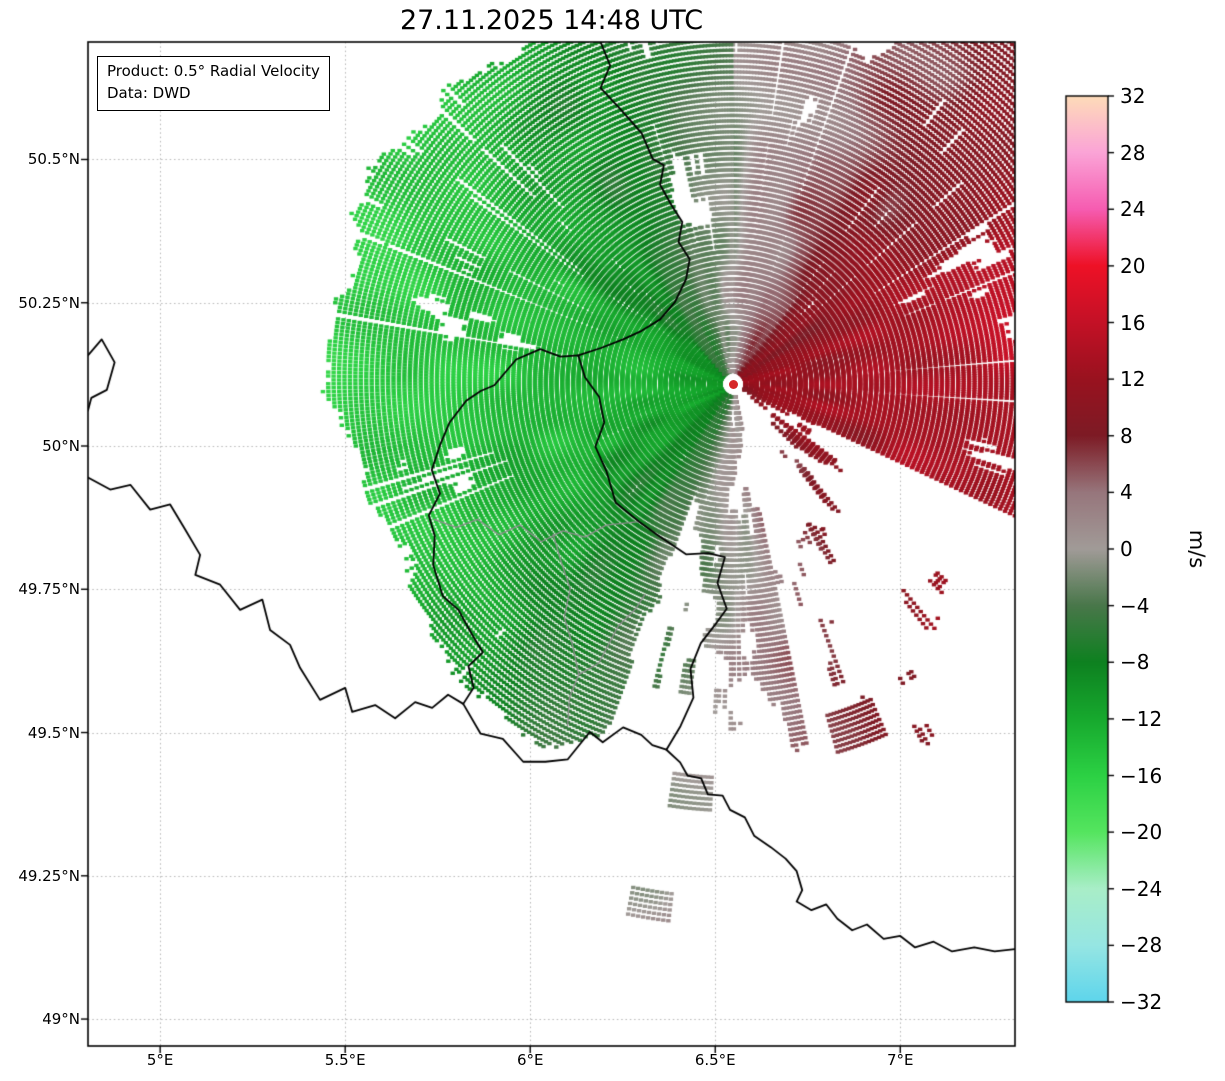 This screenshot has width=1225, height=1081. I want to click on colorbar-tick-label: 4, so click(1126, 492).